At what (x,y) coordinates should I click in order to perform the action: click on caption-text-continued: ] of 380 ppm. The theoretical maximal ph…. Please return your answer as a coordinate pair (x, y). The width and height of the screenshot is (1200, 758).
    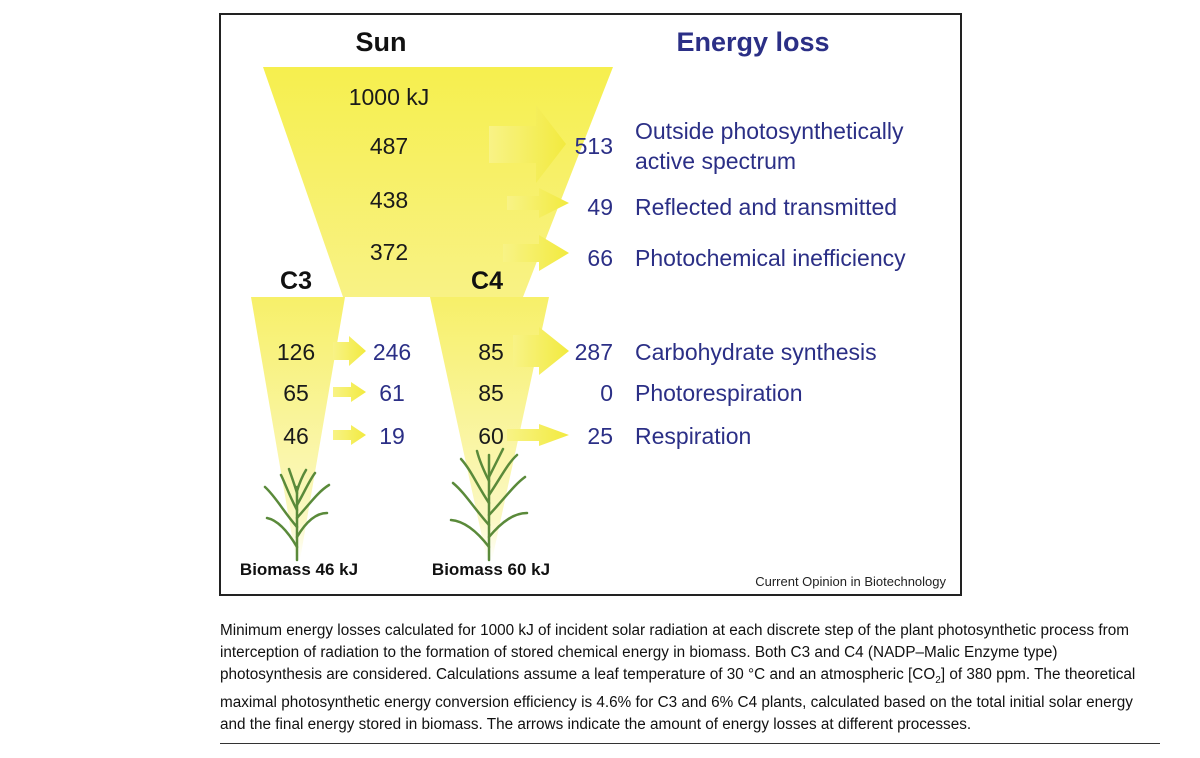
    Looking at the image, I should click on (678, 700).